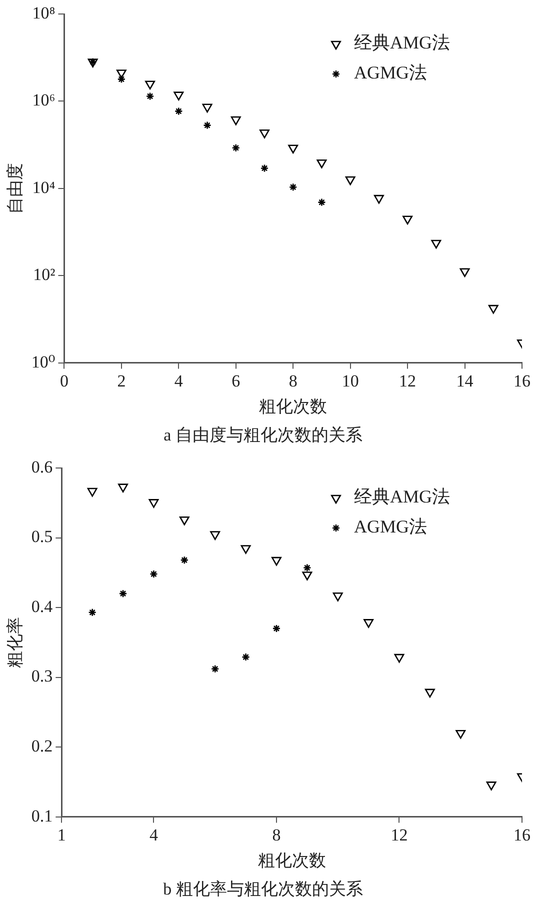 This screenshot has width=540, height=908. What do you see at coordinates (43, 362) in the screenshot?
I see `y-tick-label: 10⁰` at bounding box center [43, 362].